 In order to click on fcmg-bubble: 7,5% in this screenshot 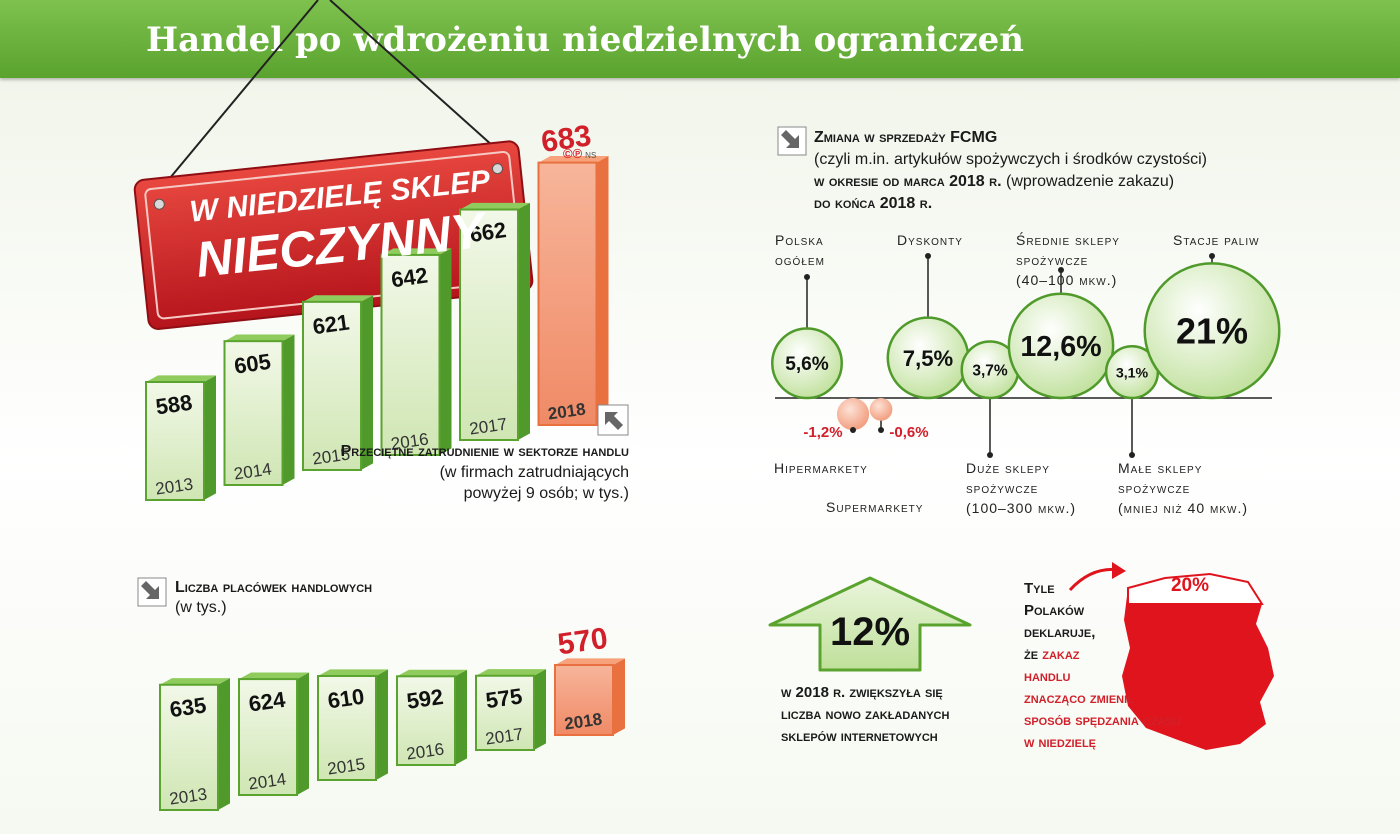, I will do `click(928, 326)`.